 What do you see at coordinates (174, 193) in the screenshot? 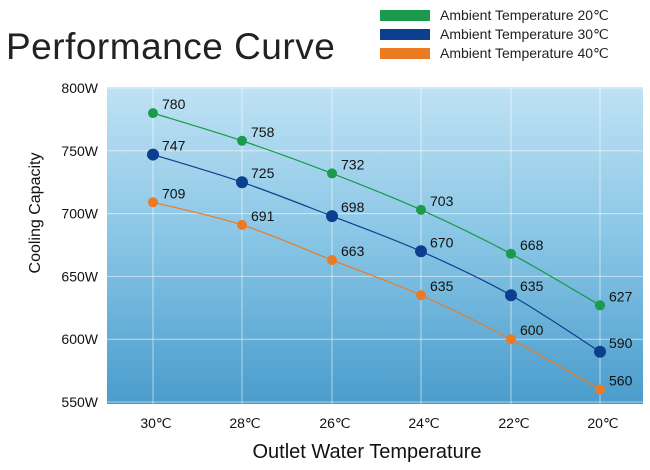
I see `data-label: 709` at bounding box center [174, 193].